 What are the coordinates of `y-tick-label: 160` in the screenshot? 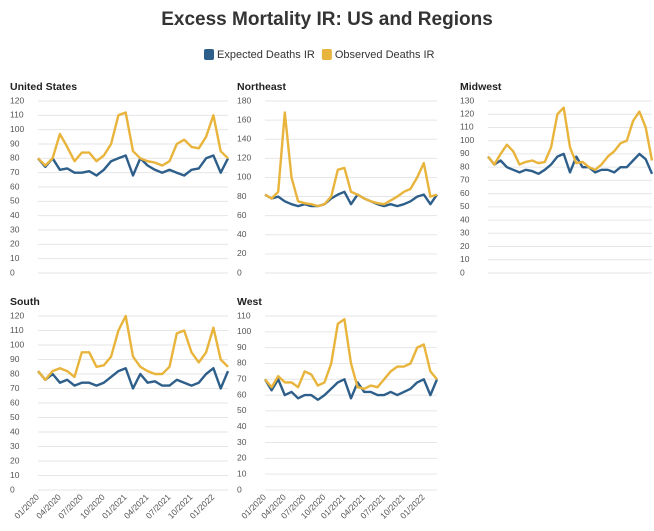 It's located at (244, 119).